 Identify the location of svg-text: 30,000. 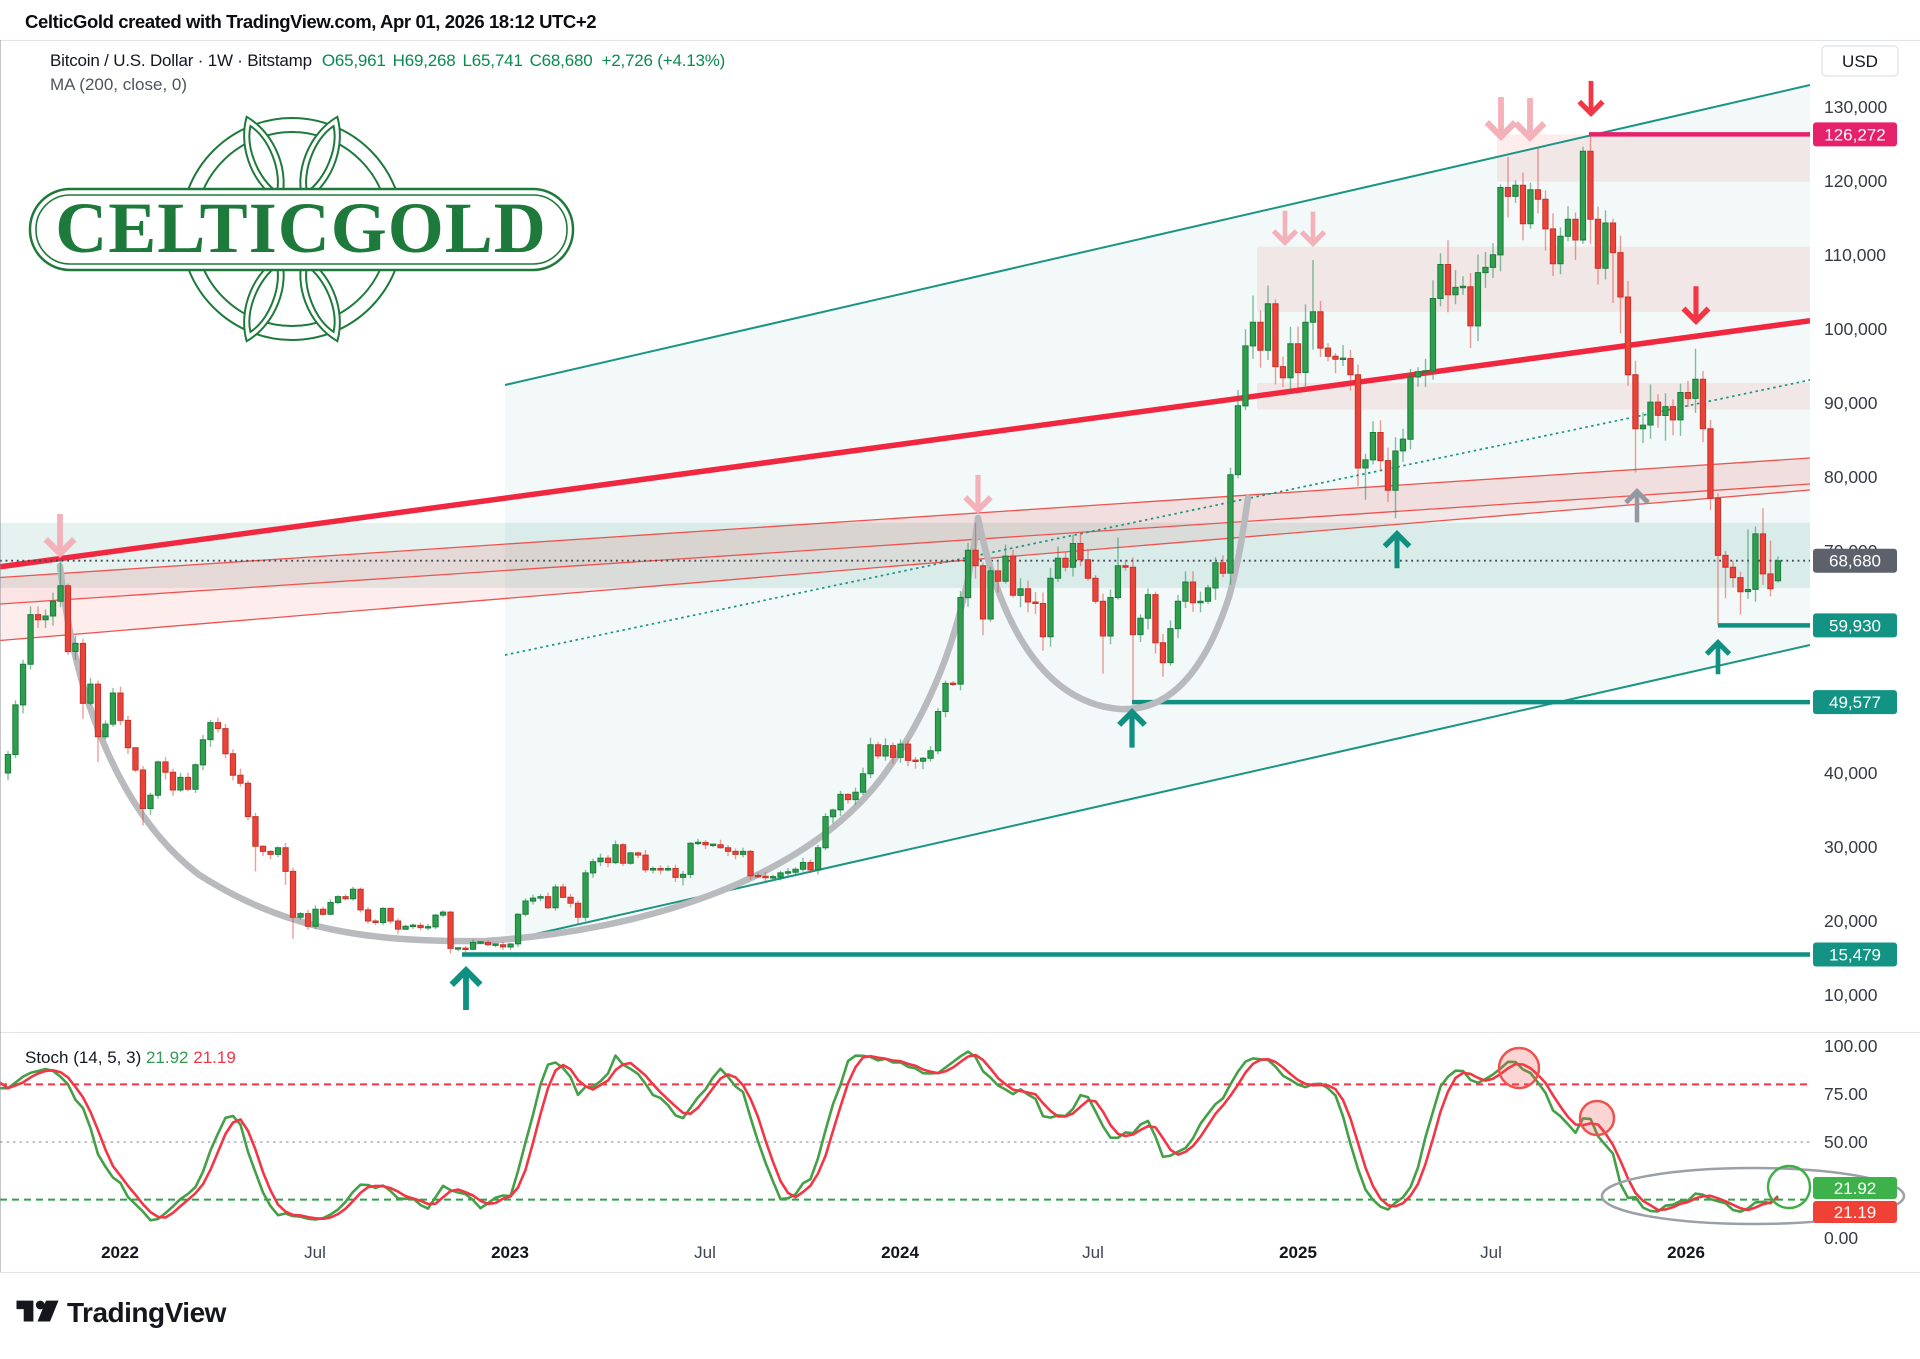
(1851, 847).